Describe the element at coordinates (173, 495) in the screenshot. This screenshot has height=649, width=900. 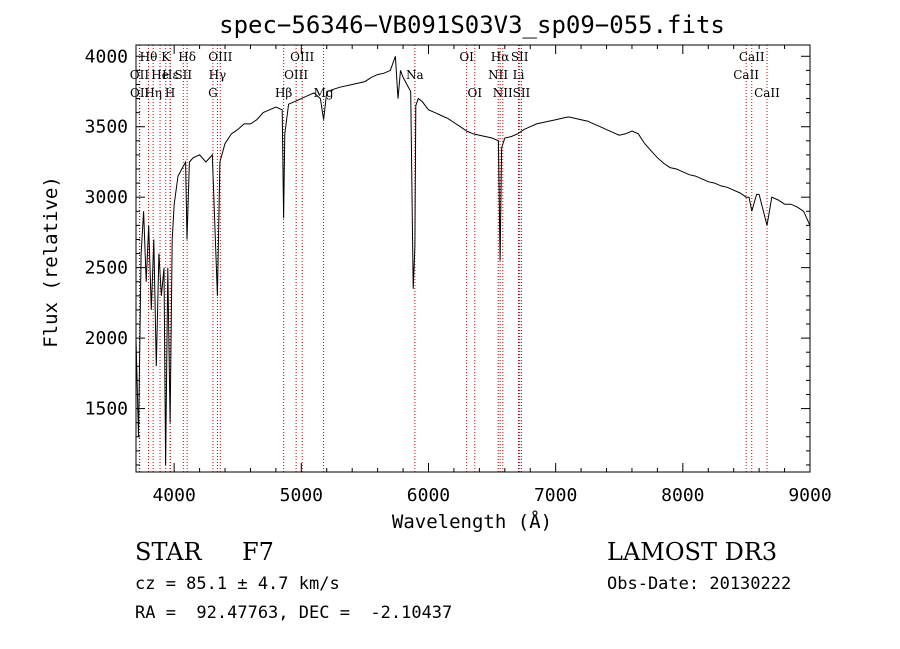
I see `x-tick-label: 4000` at that location.